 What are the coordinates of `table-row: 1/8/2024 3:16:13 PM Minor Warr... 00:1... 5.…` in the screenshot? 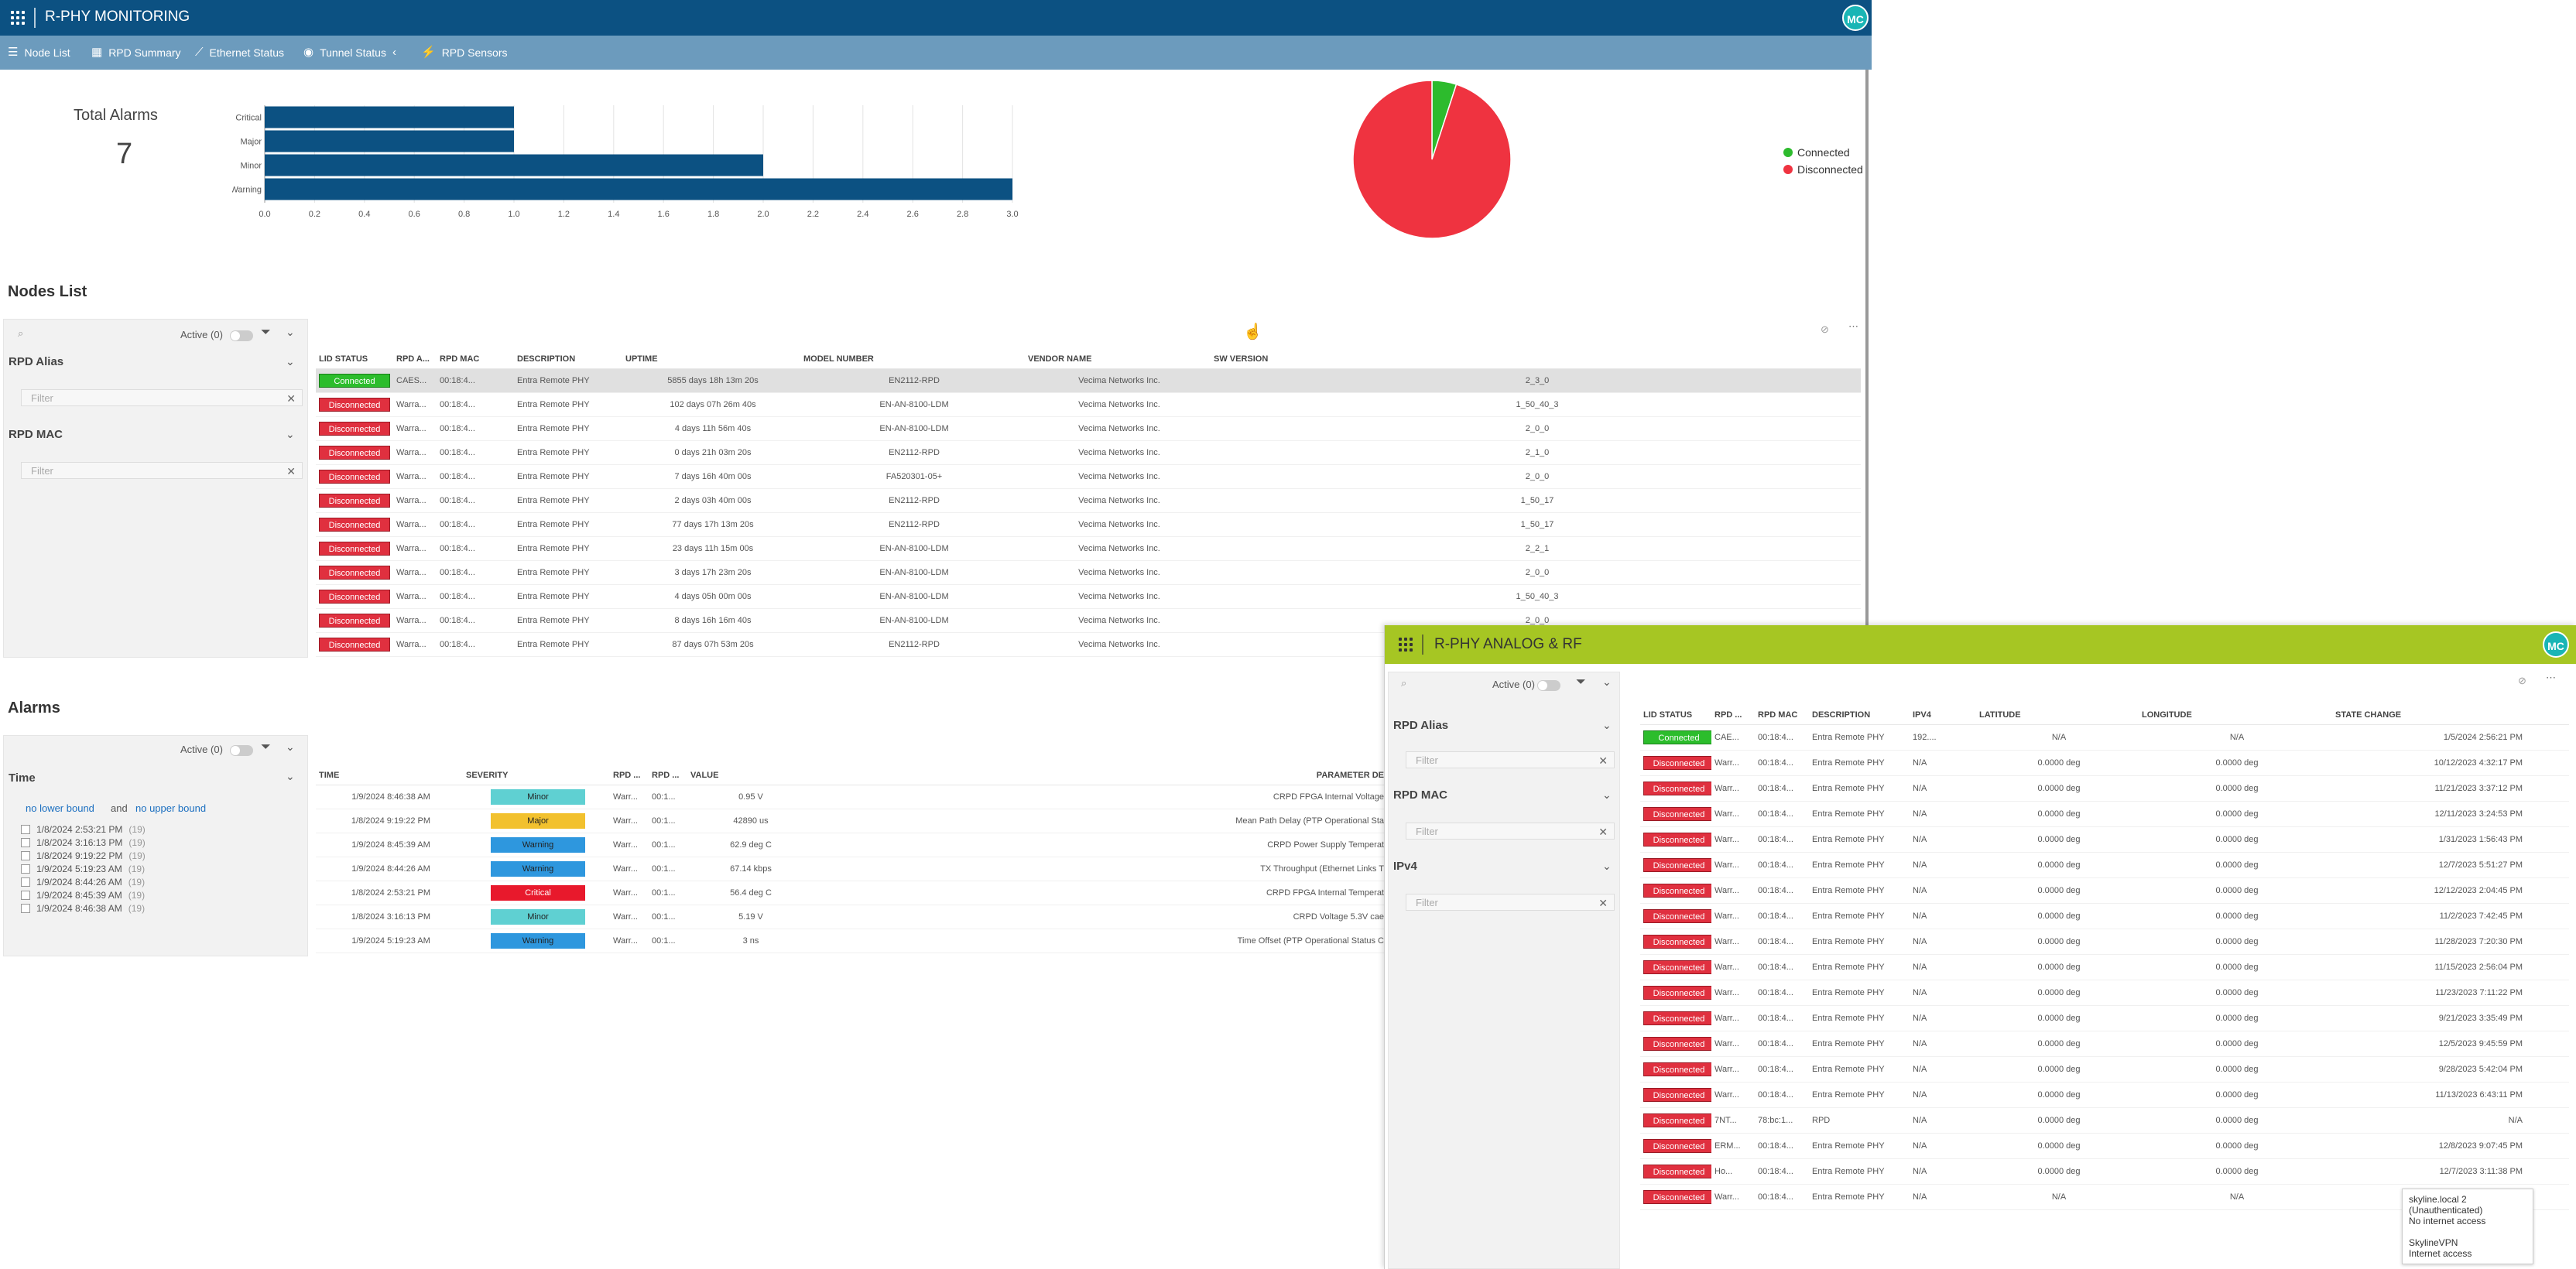 It's located at (850, 917).